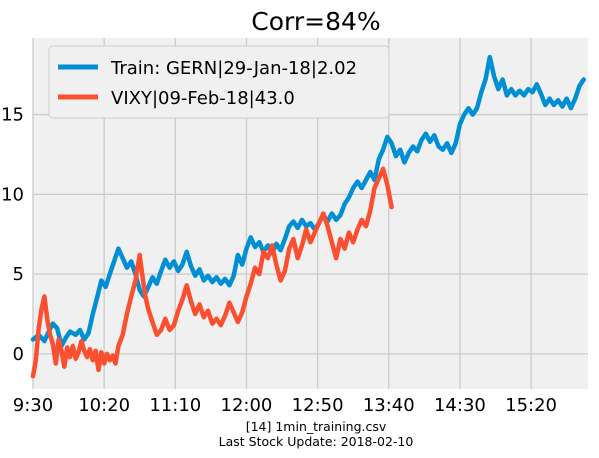 The image size is (599, 458). What do you see at coordinates (247, 405) in the screenshot?
I see `x-tick-label: 12:00` at bounding box center [247, 405].